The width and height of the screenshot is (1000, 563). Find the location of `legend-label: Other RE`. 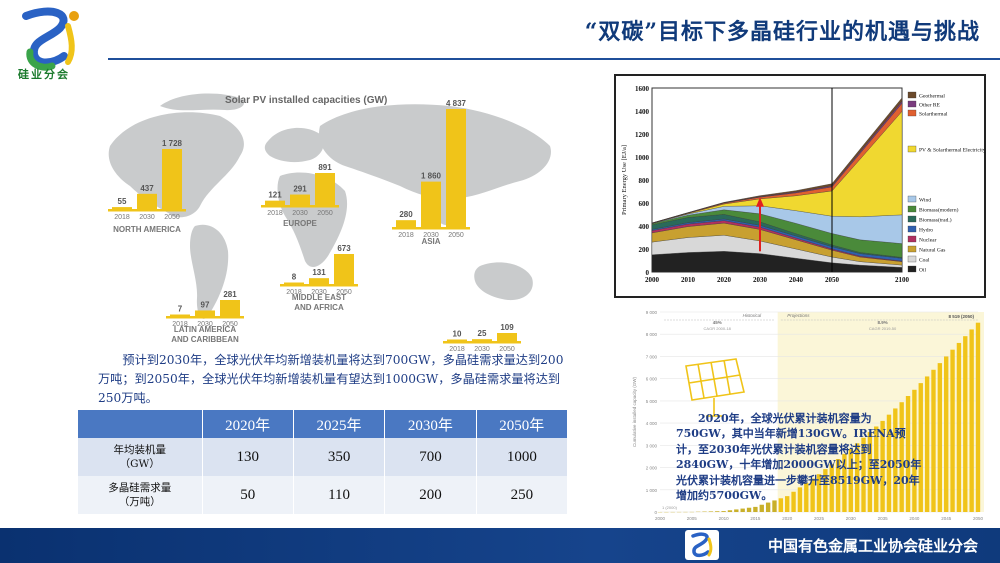

legend-label: Other RE is located at coordinates (930, 106).